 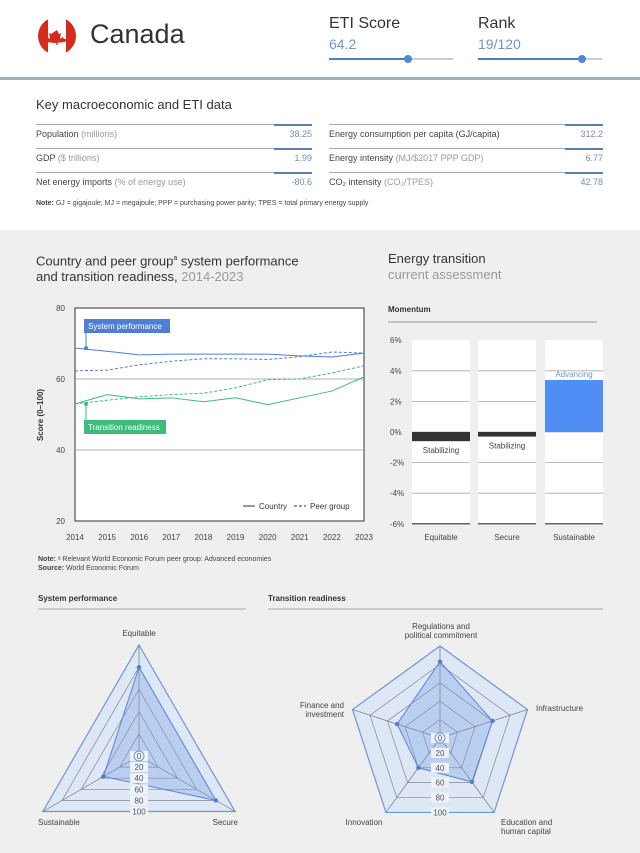 What do you see at coordinates (355, 182) in the screenshot?
I see `right-label: CO₂ intensity` at bounding box center [355, 182].